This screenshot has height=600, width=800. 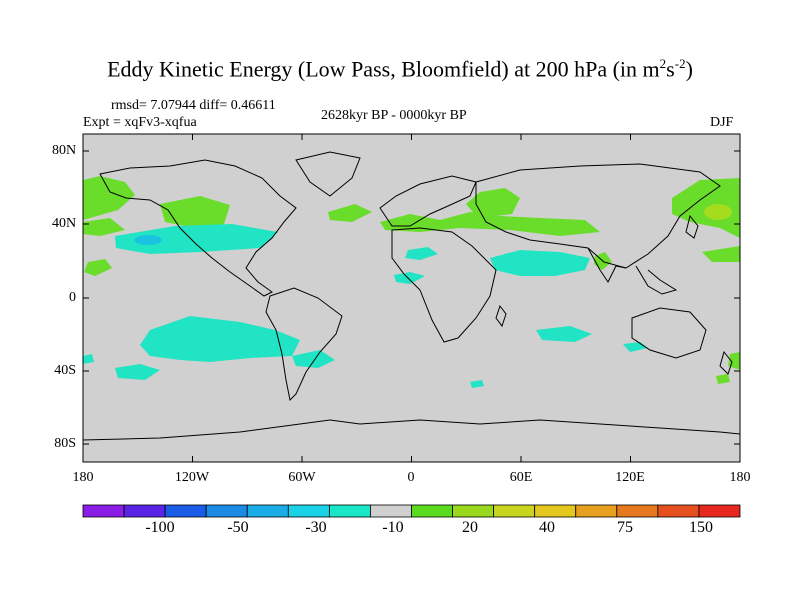 What do you see at coordinates (193, 105) in the screenshot?
I see `rmsd-stat: rmsd= 7.07944 diff= 0.46611` at bounding box center [193, 105].